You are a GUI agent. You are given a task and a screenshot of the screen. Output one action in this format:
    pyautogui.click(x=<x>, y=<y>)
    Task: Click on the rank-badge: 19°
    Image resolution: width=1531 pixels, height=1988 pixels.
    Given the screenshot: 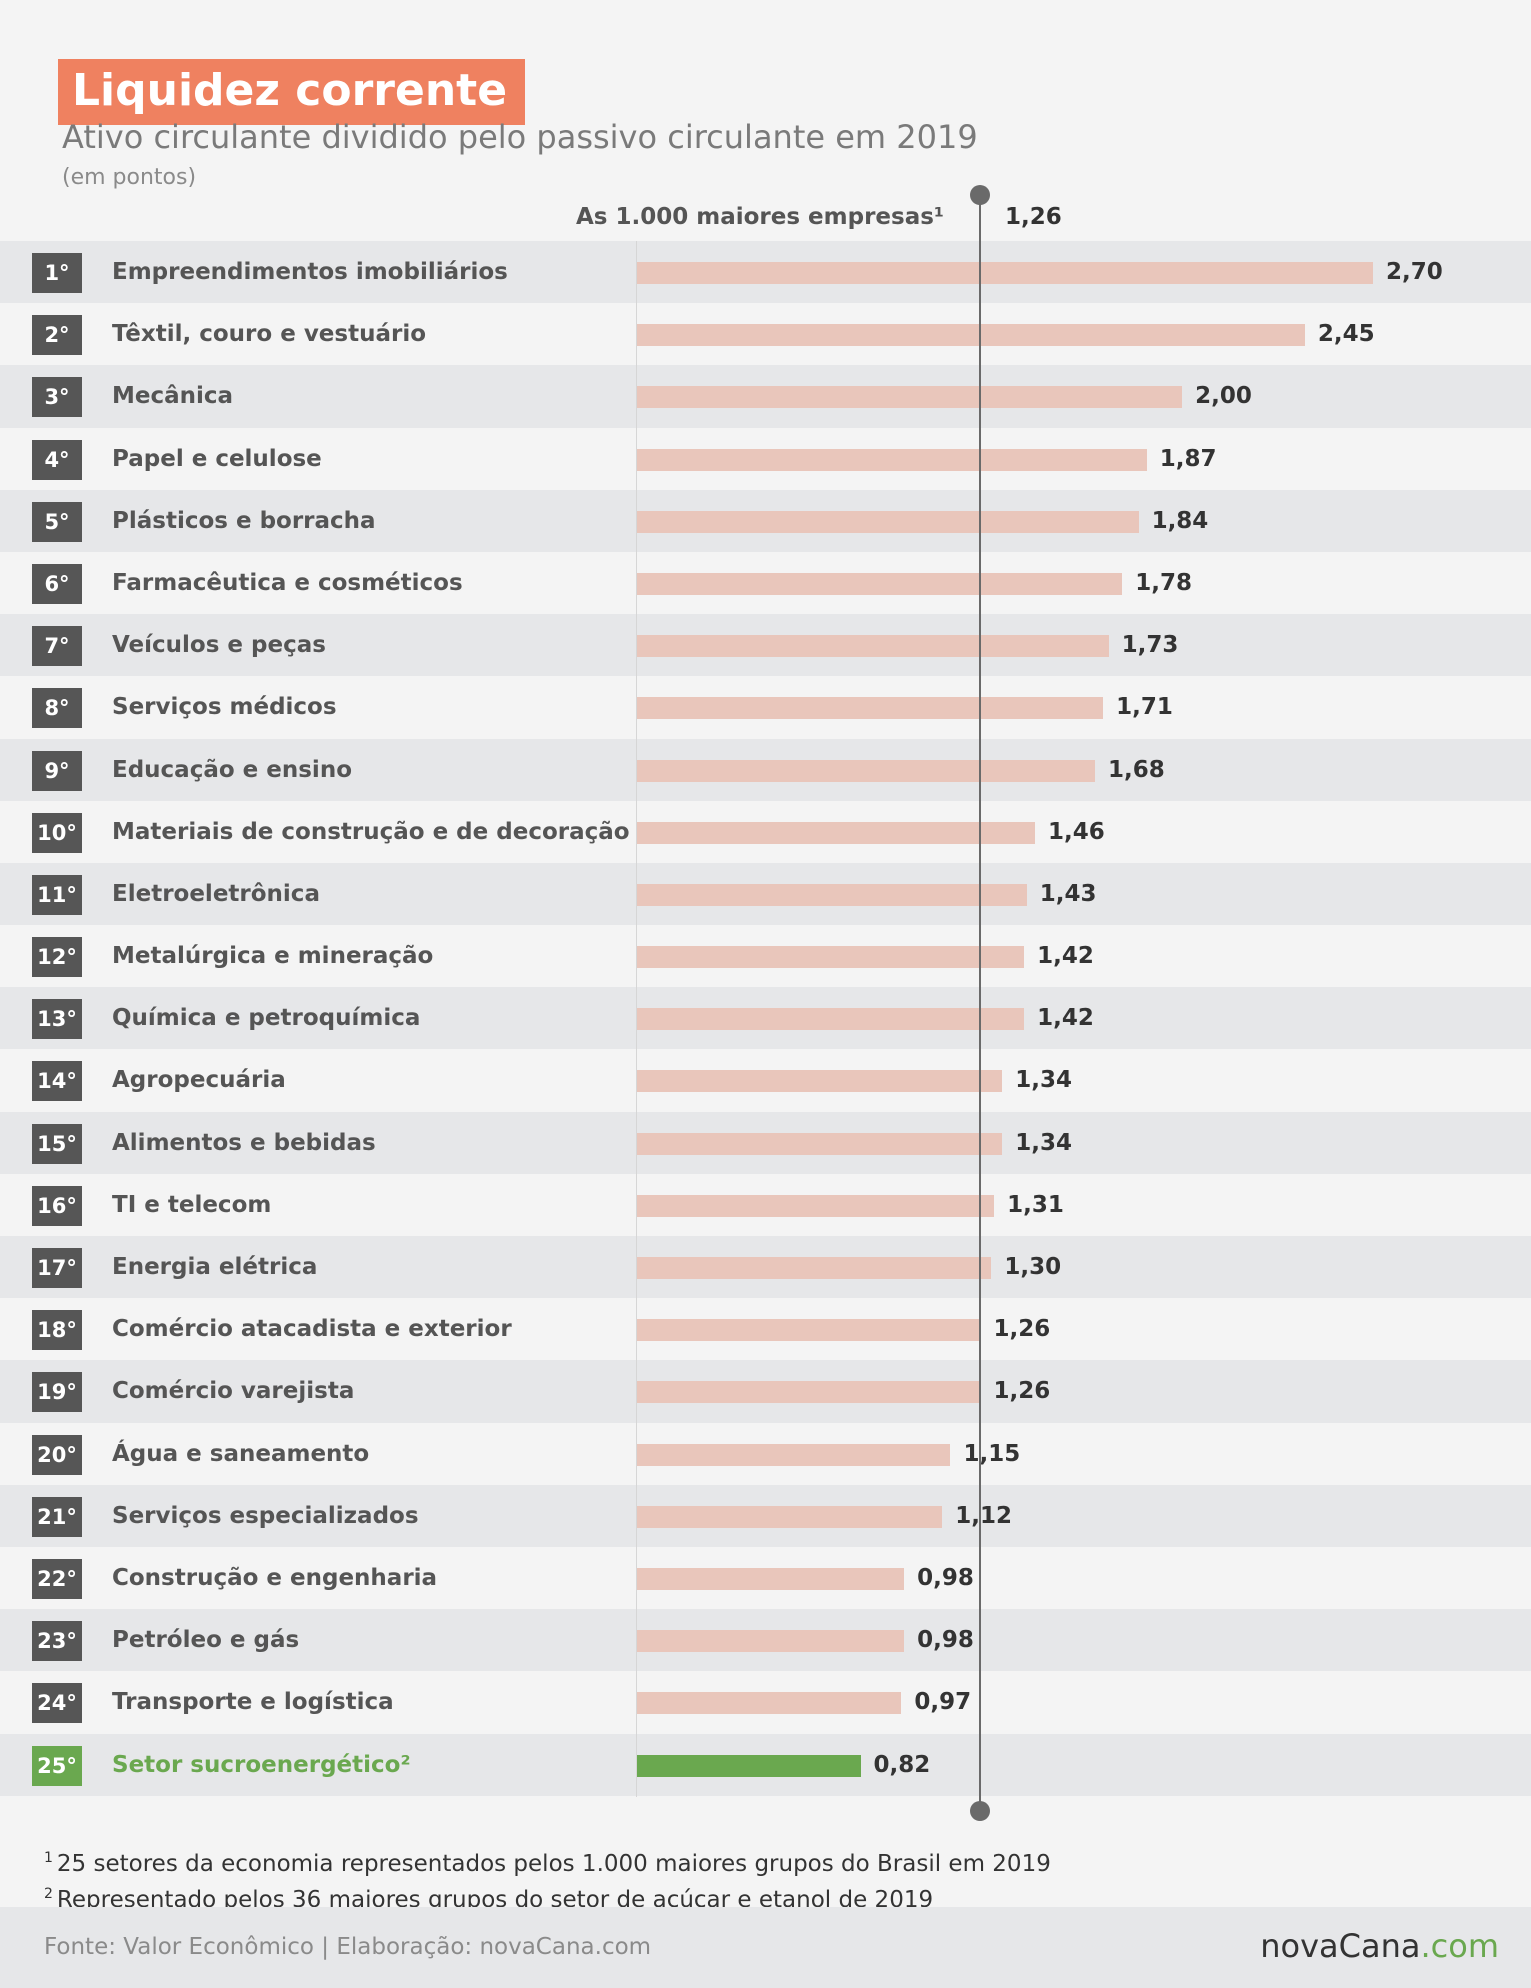 What is the action you would take?
    pyautogui.click(x=57, y=1392)
    